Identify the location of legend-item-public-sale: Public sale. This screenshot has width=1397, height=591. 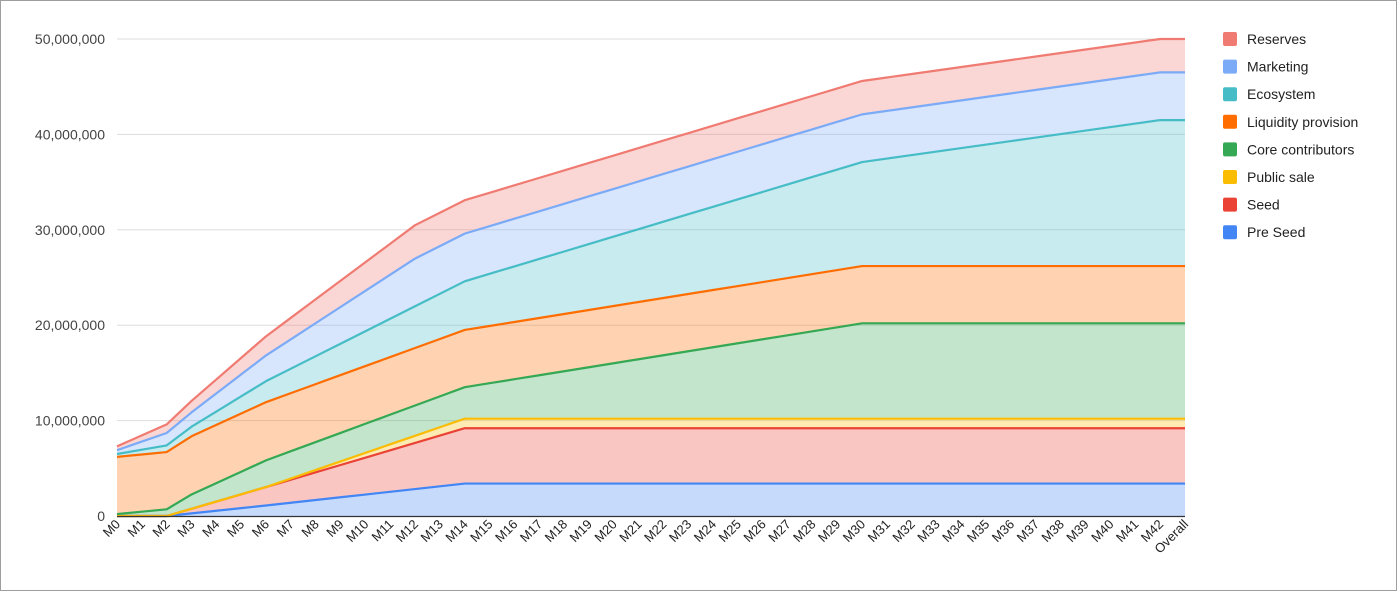
(1269, 177).